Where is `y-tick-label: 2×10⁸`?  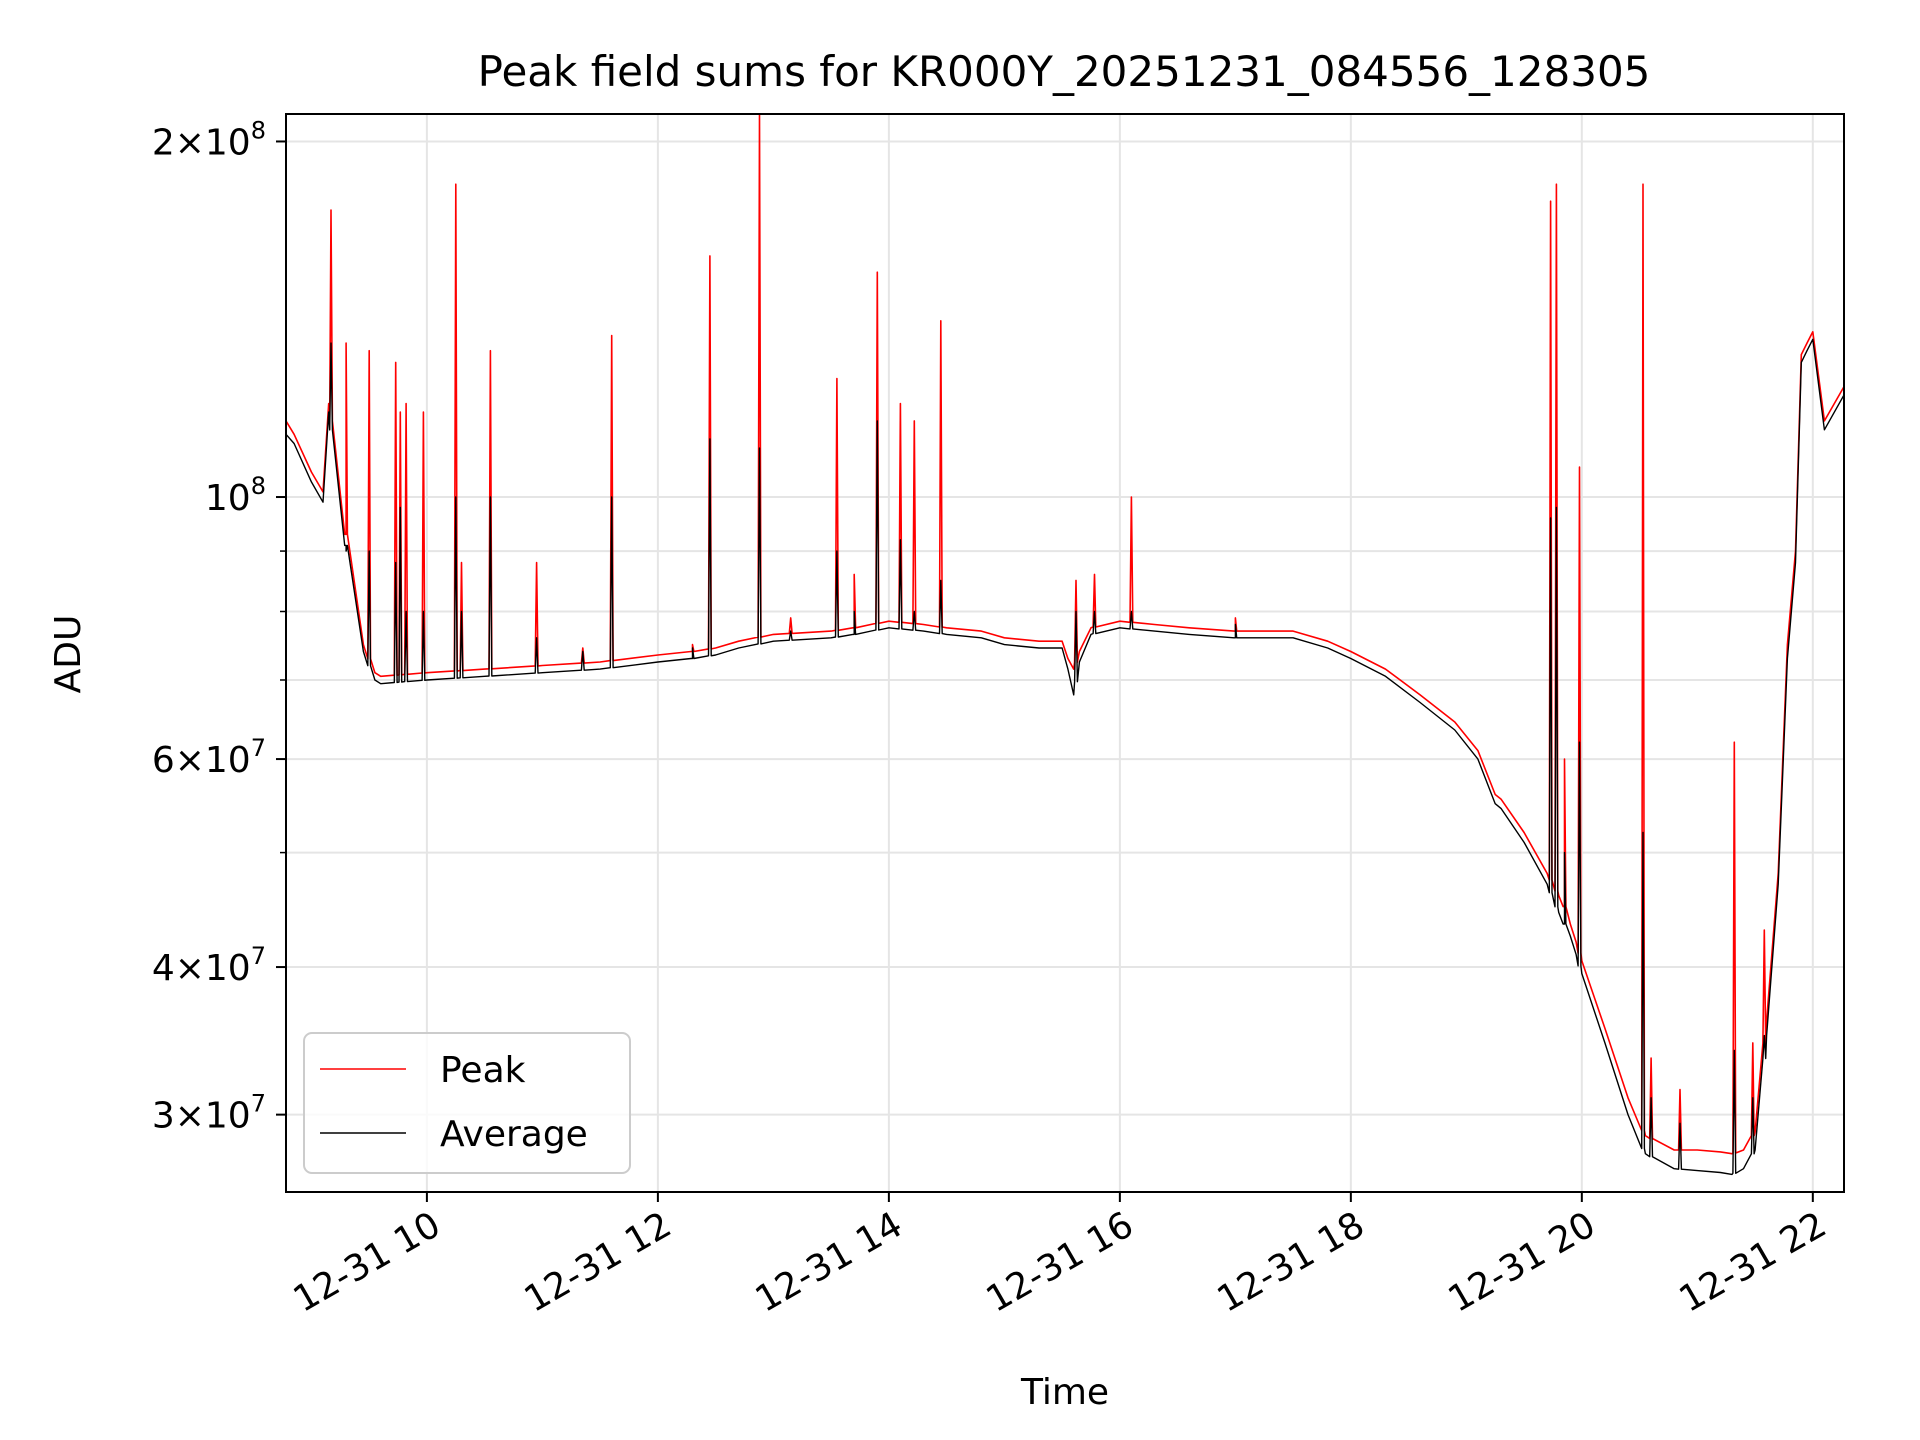
y-tick-label: 2×10⁸ is located at coordinates (209, 139).